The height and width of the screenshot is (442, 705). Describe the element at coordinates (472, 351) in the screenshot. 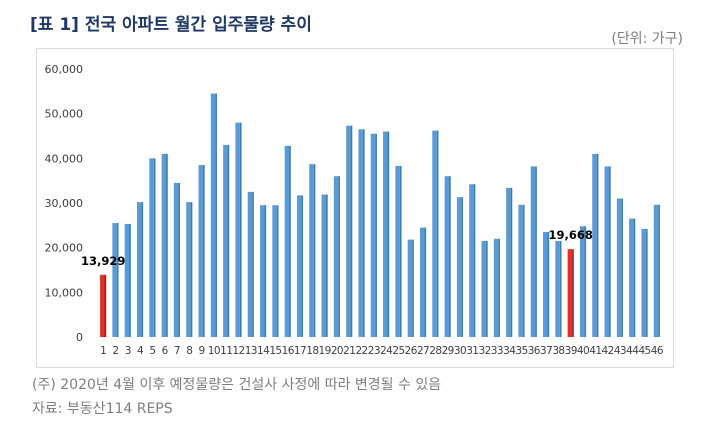

I see `x-tick-label: 31` at that location.